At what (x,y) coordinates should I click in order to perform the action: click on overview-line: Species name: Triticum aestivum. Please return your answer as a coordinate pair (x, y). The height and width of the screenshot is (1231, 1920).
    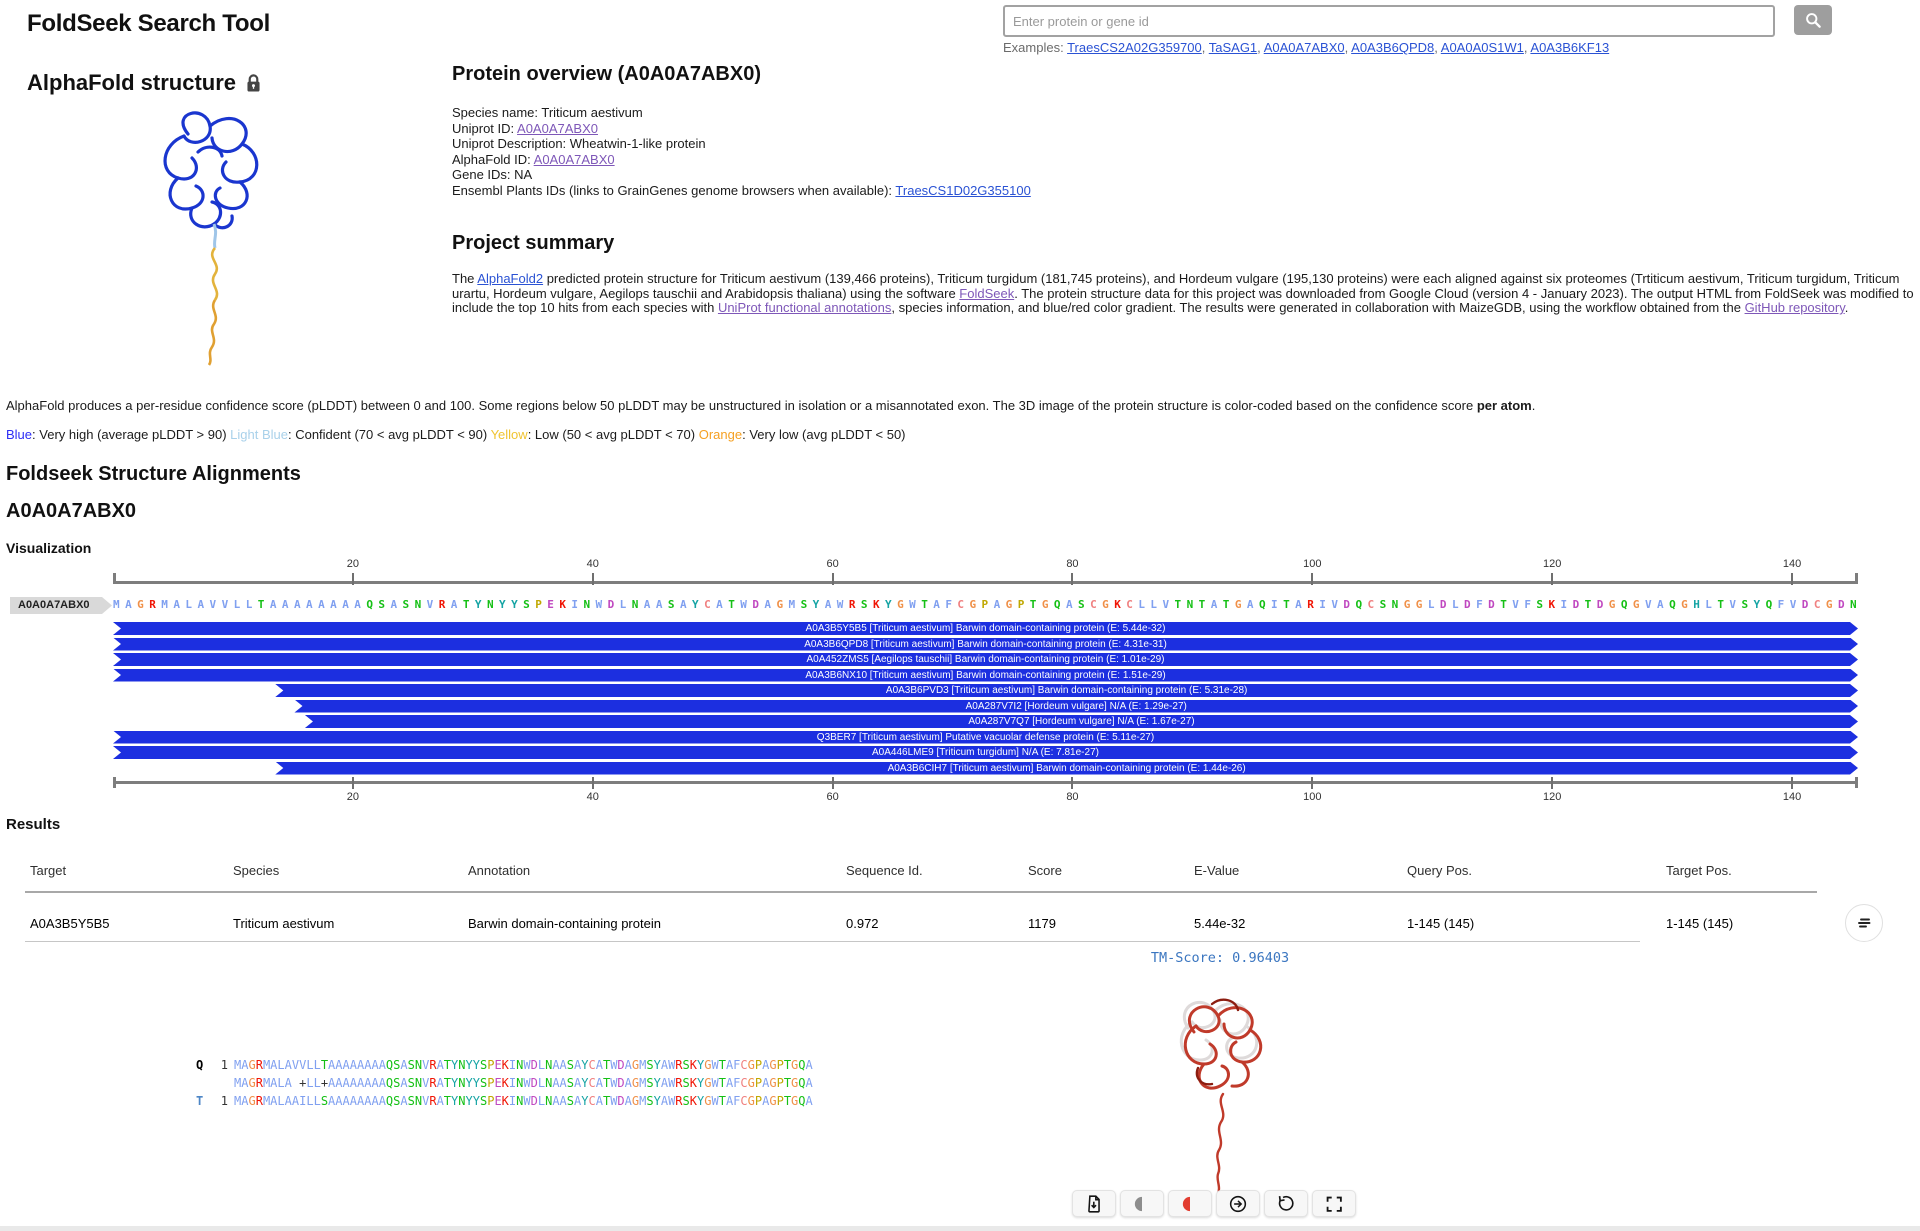
    Looking at the image, I should click on (547, 112).